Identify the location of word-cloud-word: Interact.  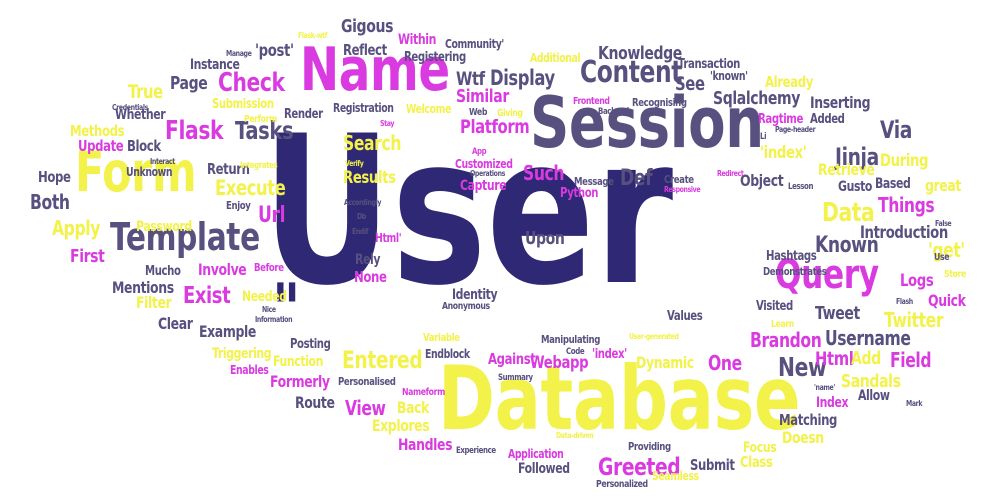
(162, 161).